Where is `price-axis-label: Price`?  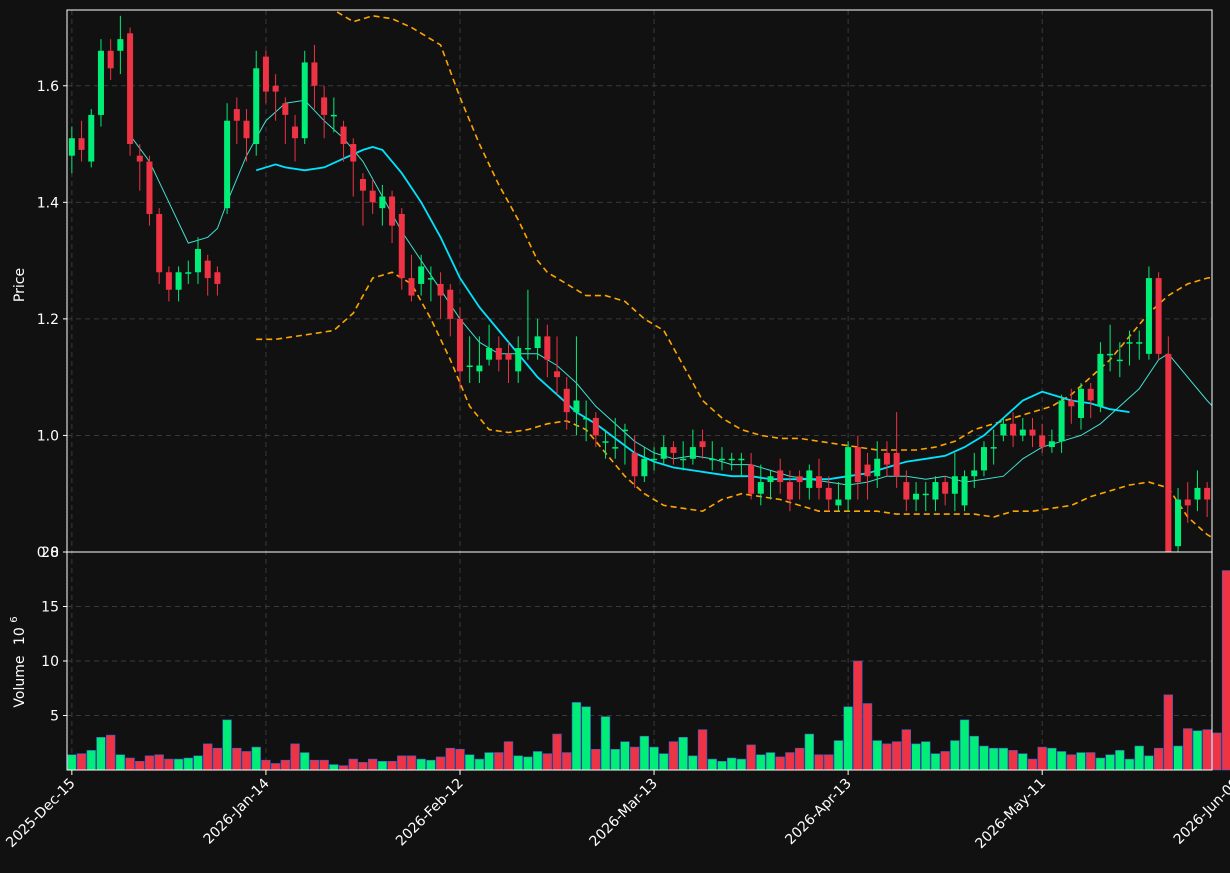
price-axis-label: Price is located at coordinates (20, 285).